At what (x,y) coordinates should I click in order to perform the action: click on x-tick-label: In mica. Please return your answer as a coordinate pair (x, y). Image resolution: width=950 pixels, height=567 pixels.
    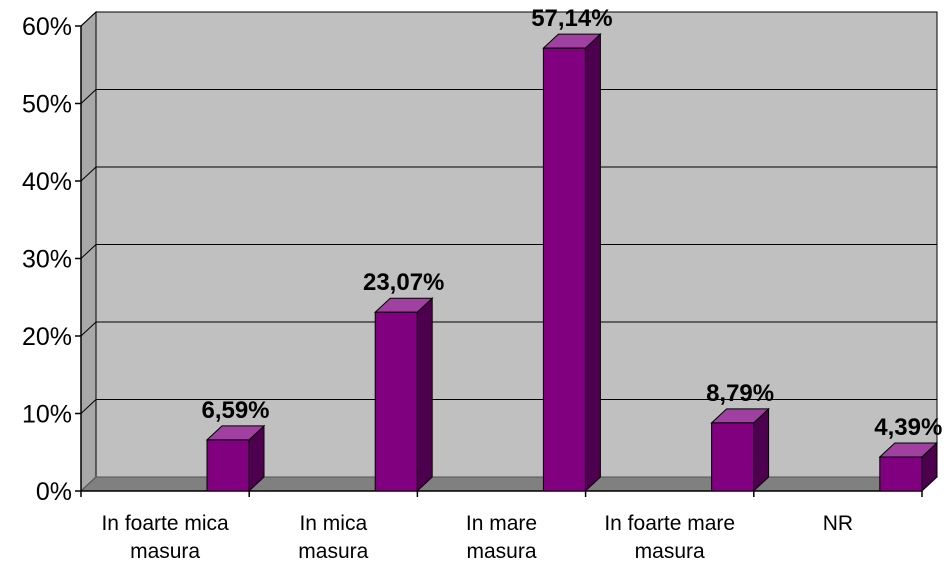
    Looking at the image, I should click on (333, 523).